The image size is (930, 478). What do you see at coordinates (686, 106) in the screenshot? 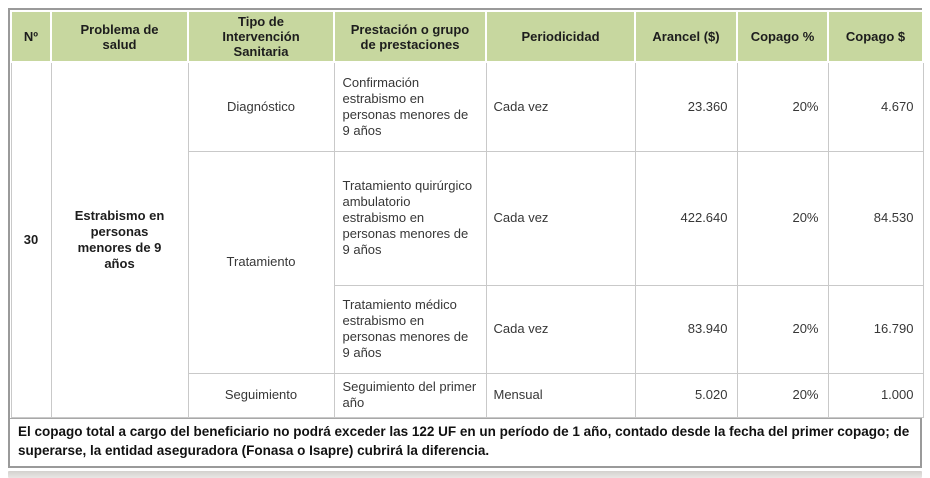
I see `tariff-cell: 23.360` at bounding box center [686, 106].